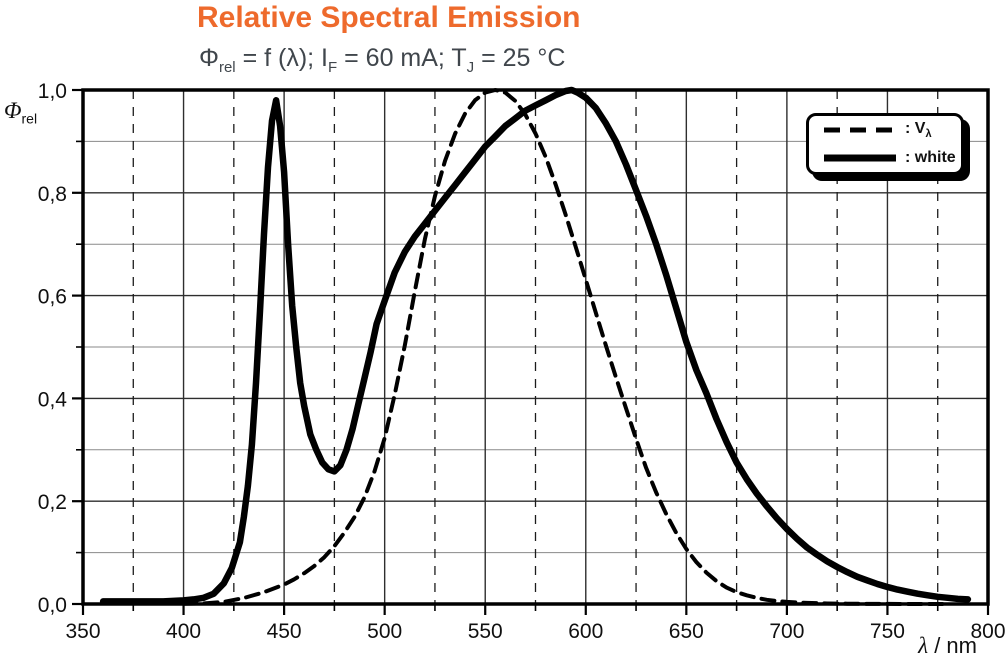 This screenshot has width=1008, height=667. Describe the element at coordinates (52, 297) in the screenshot. I see `y-axis-tick-label: 0,6` at that location.